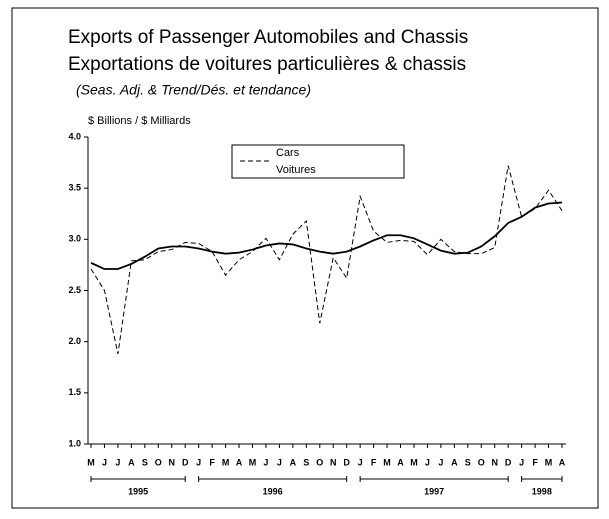 This screenshot has height=519, width=609. What do you see at coordinates (138, 491) in the screenshot?
I see `year-label: 1995` at bounding box center [138, 491].